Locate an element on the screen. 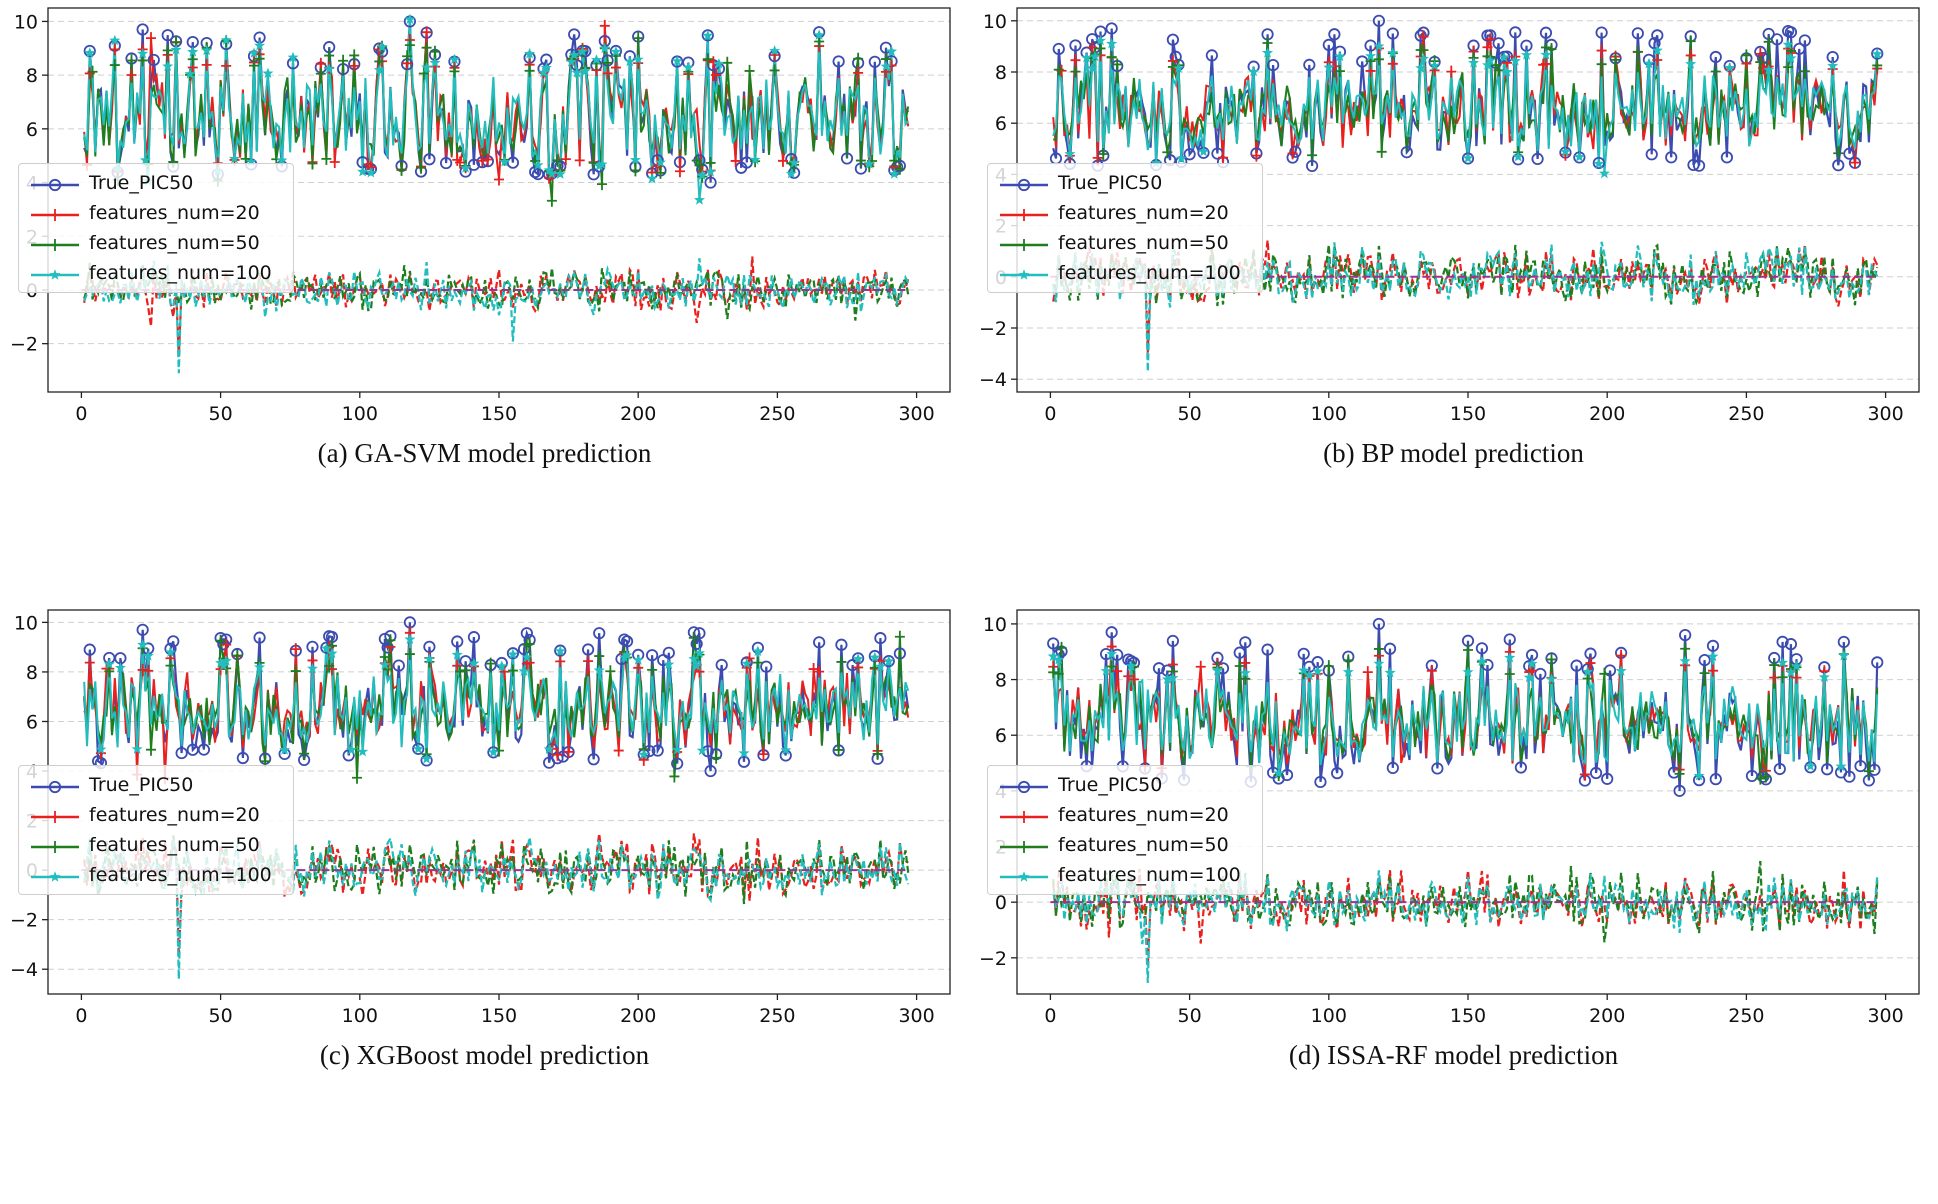 This screenshot has width=1938, height=1204. x-tick-label: 50 is located at coordinates (221, 414).